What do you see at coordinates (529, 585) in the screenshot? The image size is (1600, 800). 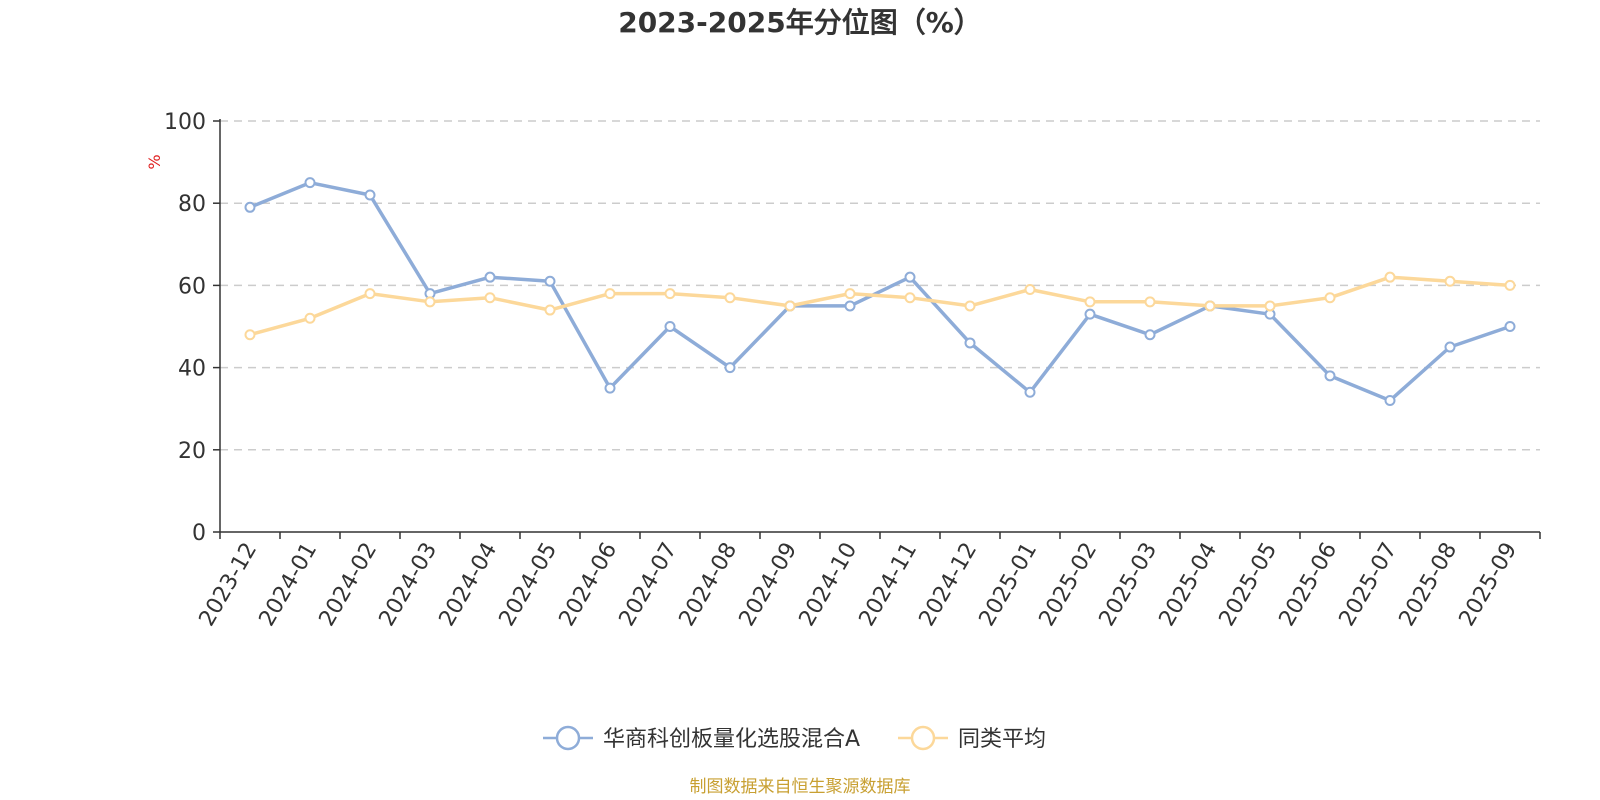 I see `x-tick-label: 2024-05` at bounding box center [529, 585].